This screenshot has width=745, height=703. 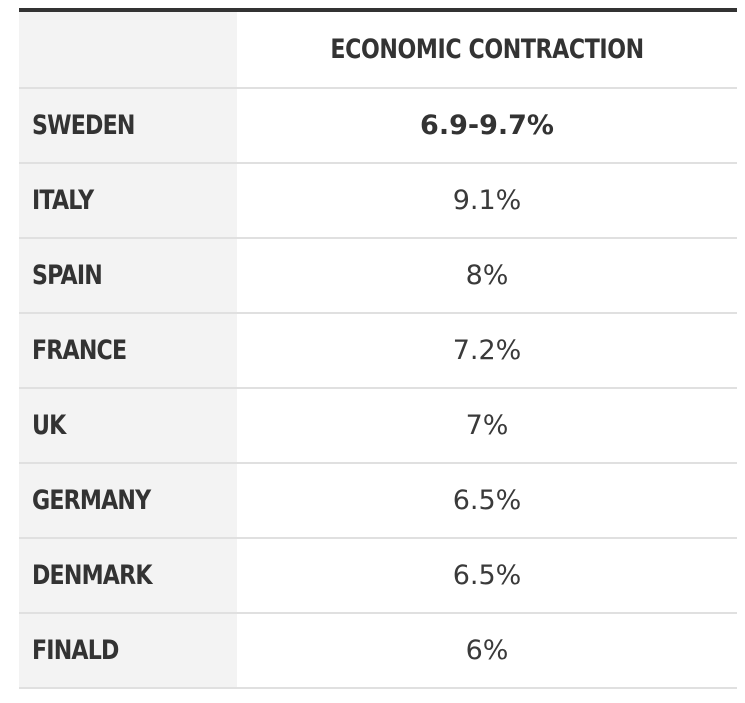 I want to click on value-label: 6%, so click(x=487, y=650).